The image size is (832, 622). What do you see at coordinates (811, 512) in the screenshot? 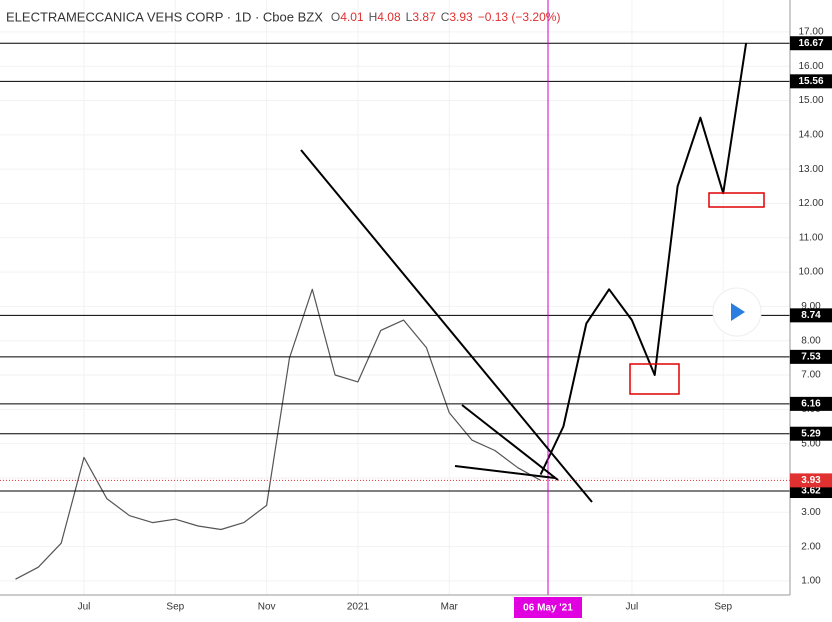
I see `y-tick-label: 3.00` at bounding box center [811, 512].